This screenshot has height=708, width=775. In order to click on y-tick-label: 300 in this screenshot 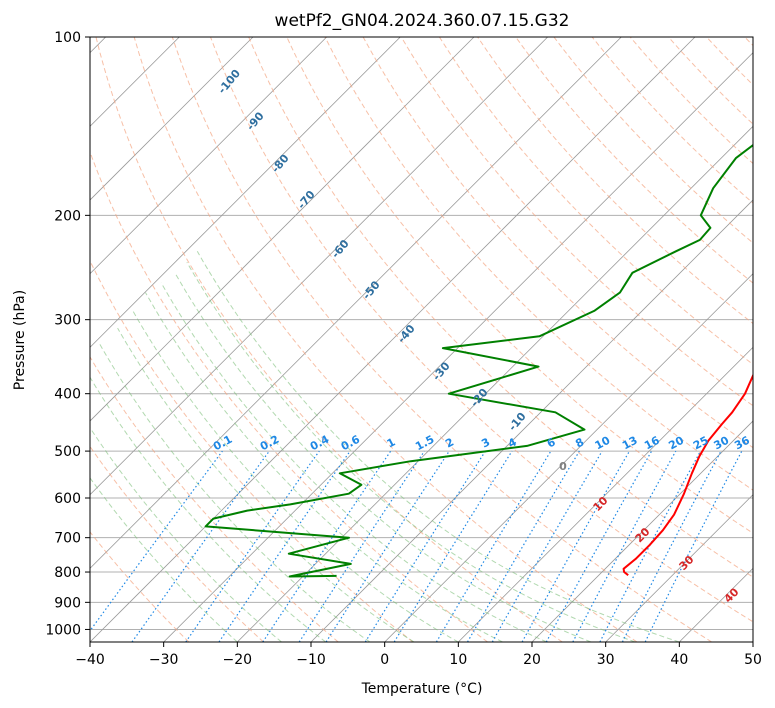, I will do `click(67, 321)`.